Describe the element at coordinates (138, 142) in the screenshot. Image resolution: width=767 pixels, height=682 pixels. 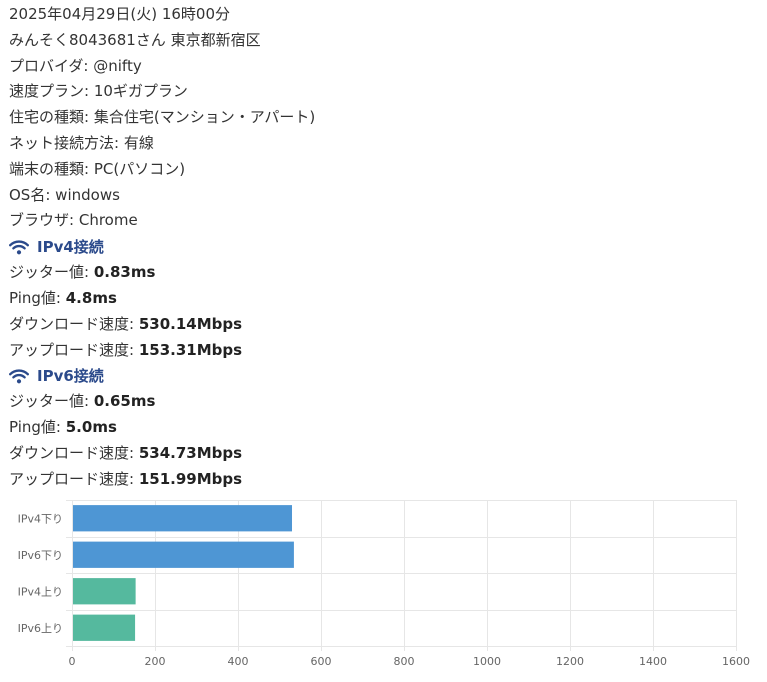
I see `info-value: 有線` at that location.